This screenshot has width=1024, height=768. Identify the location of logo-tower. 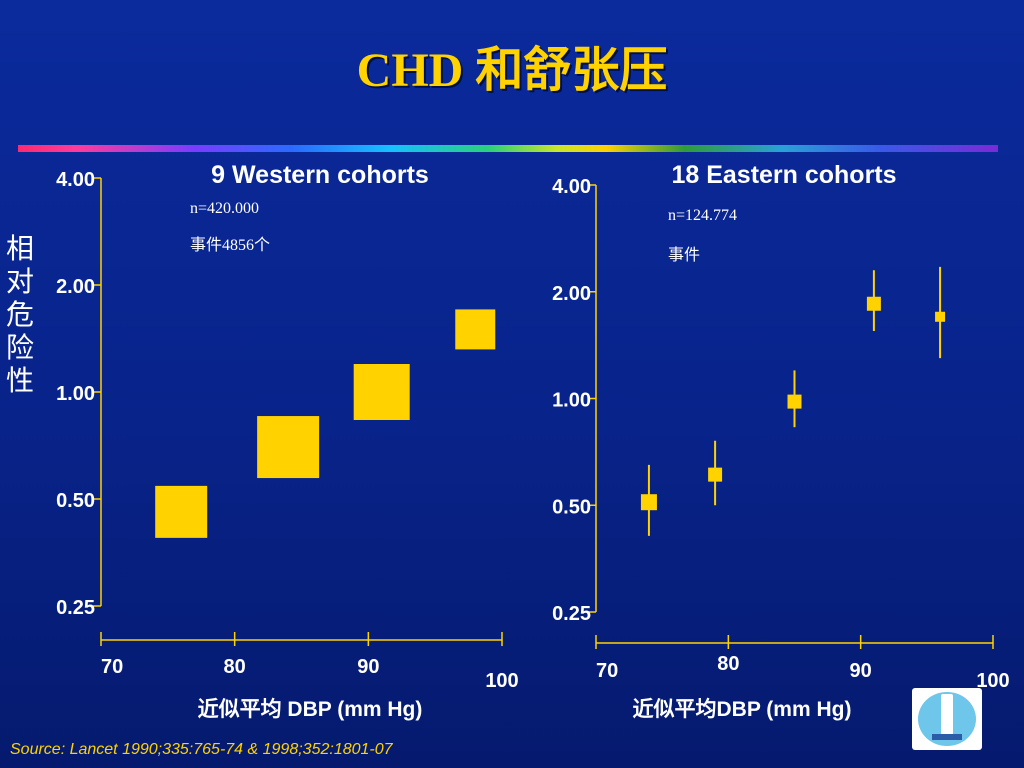
(947, 716).